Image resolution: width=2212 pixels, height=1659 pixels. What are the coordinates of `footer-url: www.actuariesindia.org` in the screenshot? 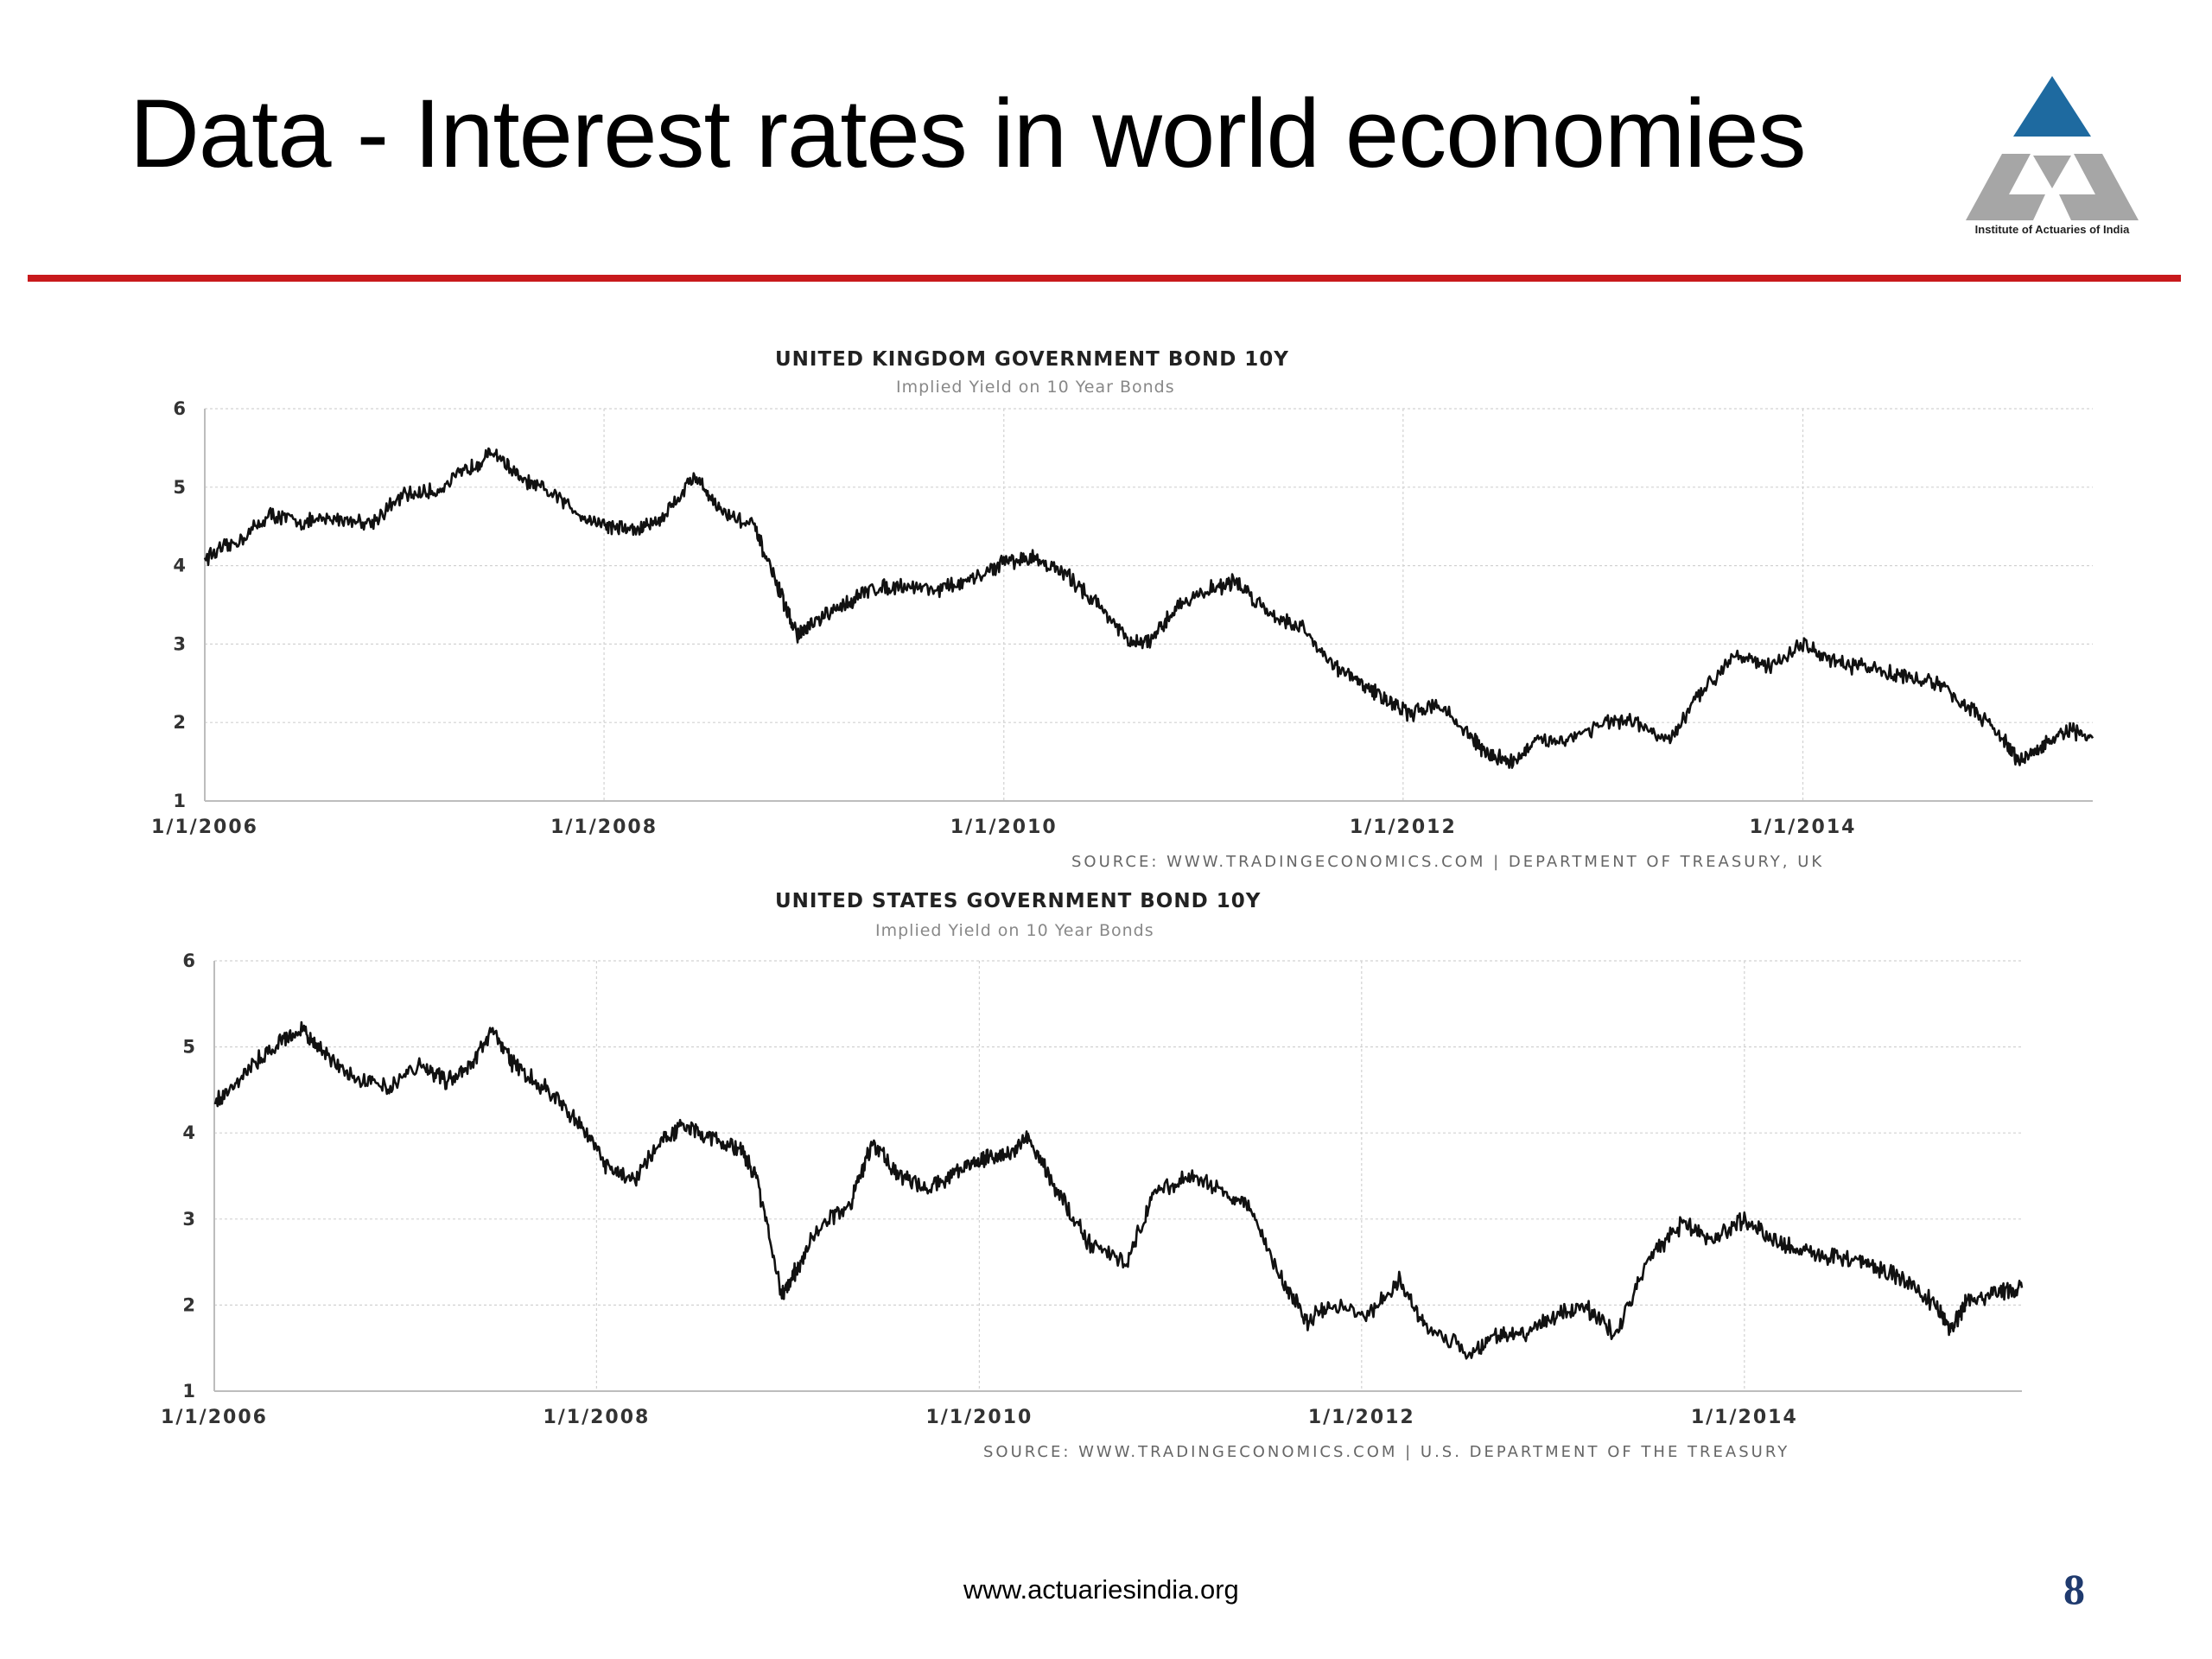 It's located at (1101, 1589).